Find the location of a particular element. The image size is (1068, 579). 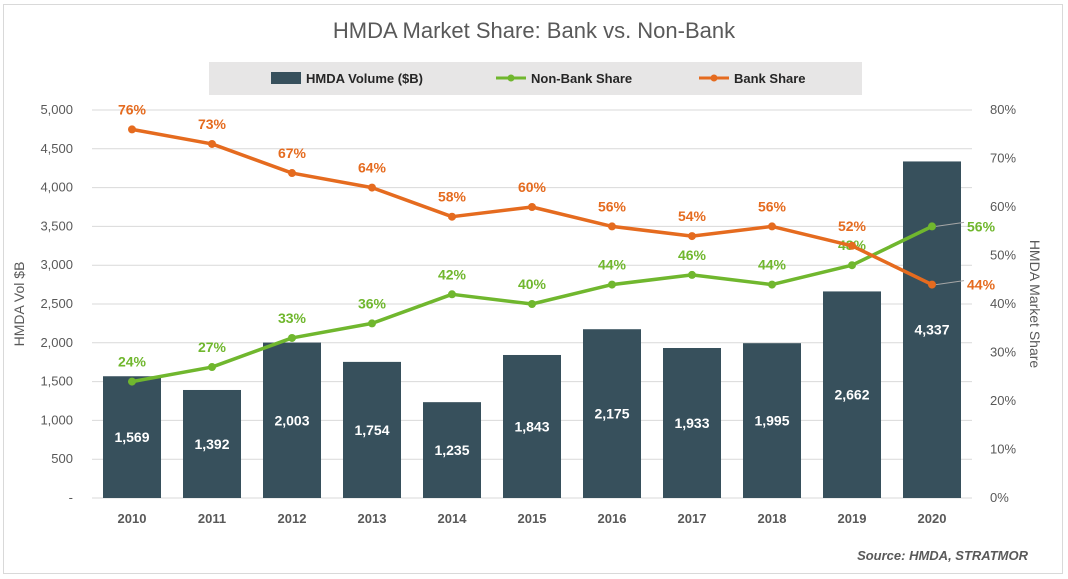

y-tick-label: 4,500 is located at coordinates (56, 148).